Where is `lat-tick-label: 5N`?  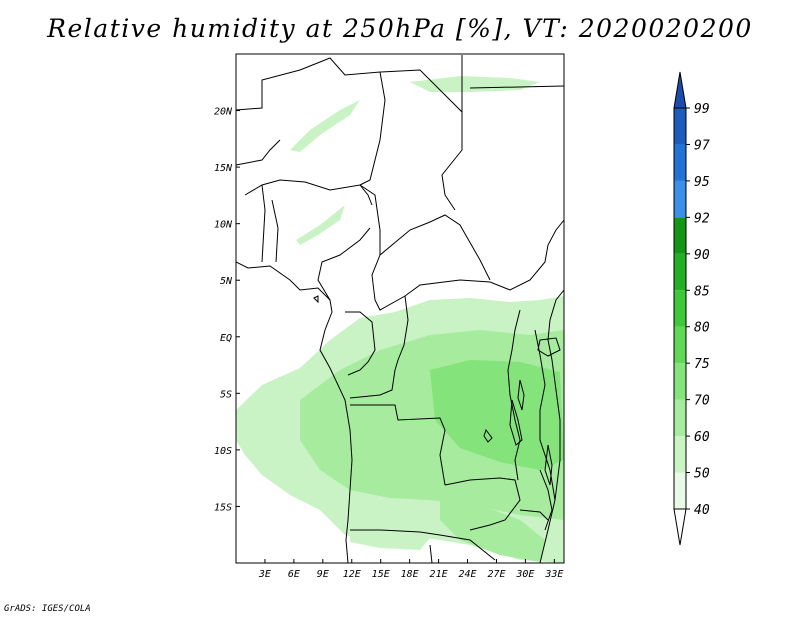 lat-tick-label: 5N is located at coordinates (226, 281).